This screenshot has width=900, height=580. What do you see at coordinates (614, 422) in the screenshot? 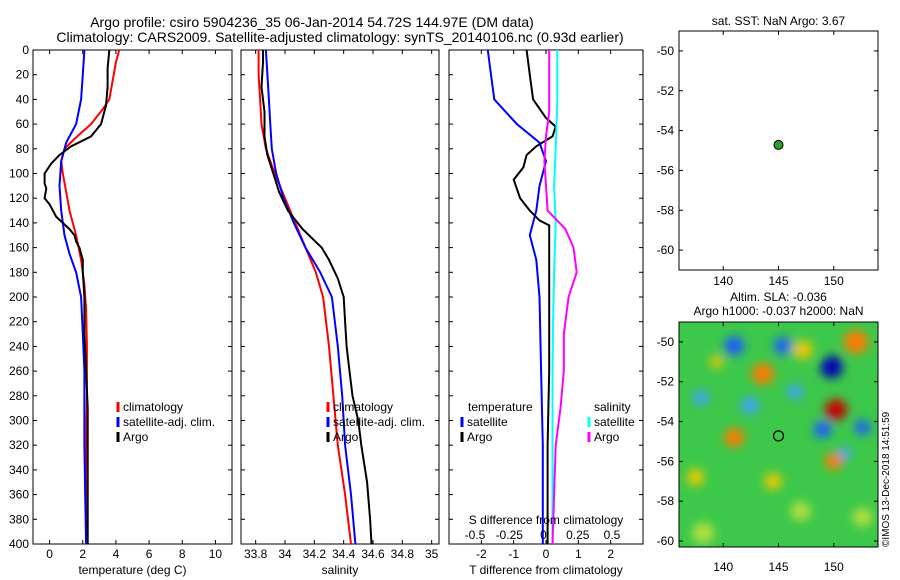
I see `difference-legend-s-satellite-label: satellite` at bounding box center [614, 422].